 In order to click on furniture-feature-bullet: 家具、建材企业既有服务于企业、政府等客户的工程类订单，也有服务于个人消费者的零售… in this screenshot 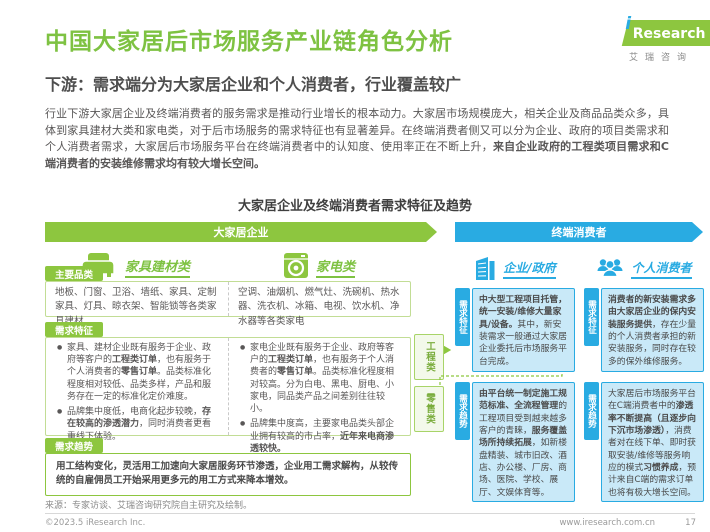, I will do `click(138, 372)`.